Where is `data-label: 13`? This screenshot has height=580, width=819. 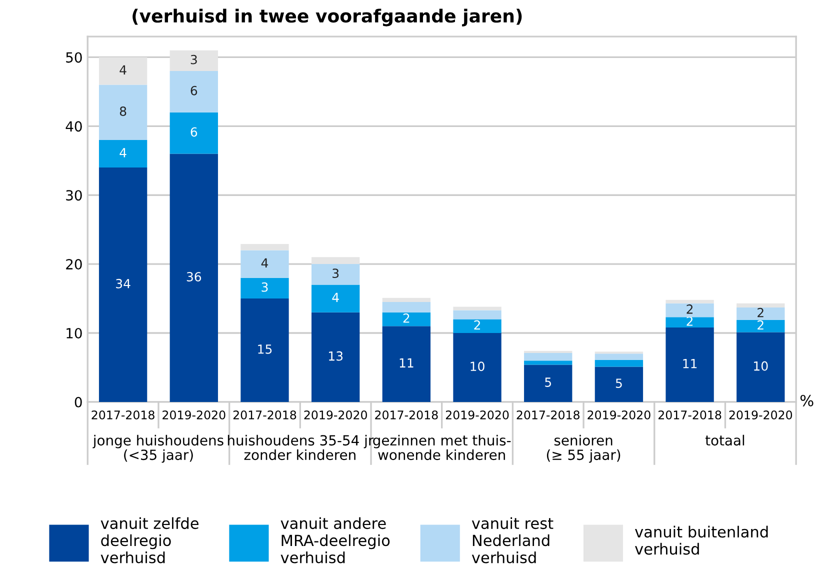 data-label: 13 is located at coordinates (336, 356).